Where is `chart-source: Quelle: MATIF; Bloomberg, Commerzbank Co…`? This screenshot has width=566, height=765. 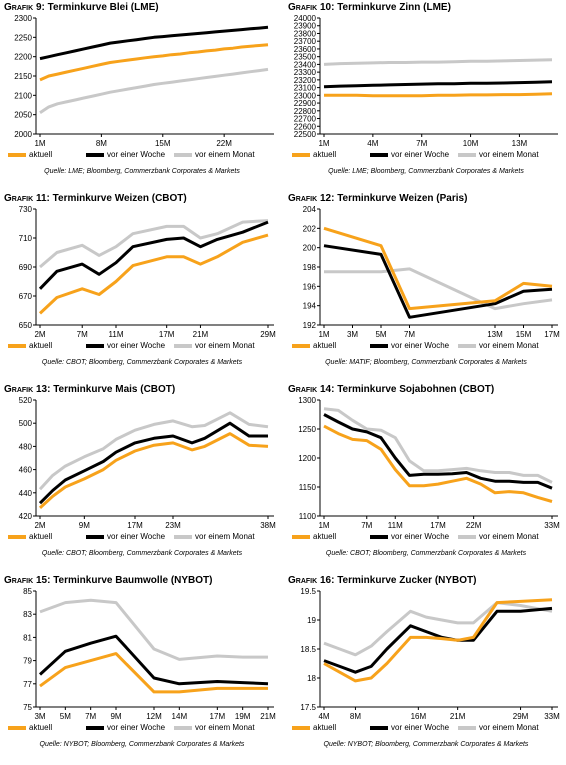
chart-source: Quelle: MATIF; Bloomberg, Commerzbank Co… is located at coordinates (426, 362).